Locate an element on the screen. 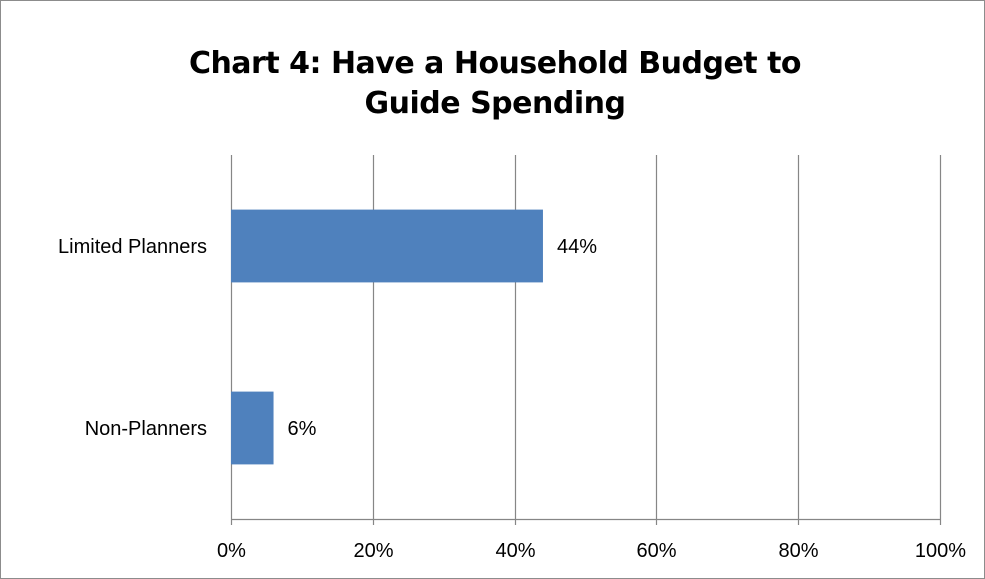  bar-non-planners is located at coordinates (252, 428).